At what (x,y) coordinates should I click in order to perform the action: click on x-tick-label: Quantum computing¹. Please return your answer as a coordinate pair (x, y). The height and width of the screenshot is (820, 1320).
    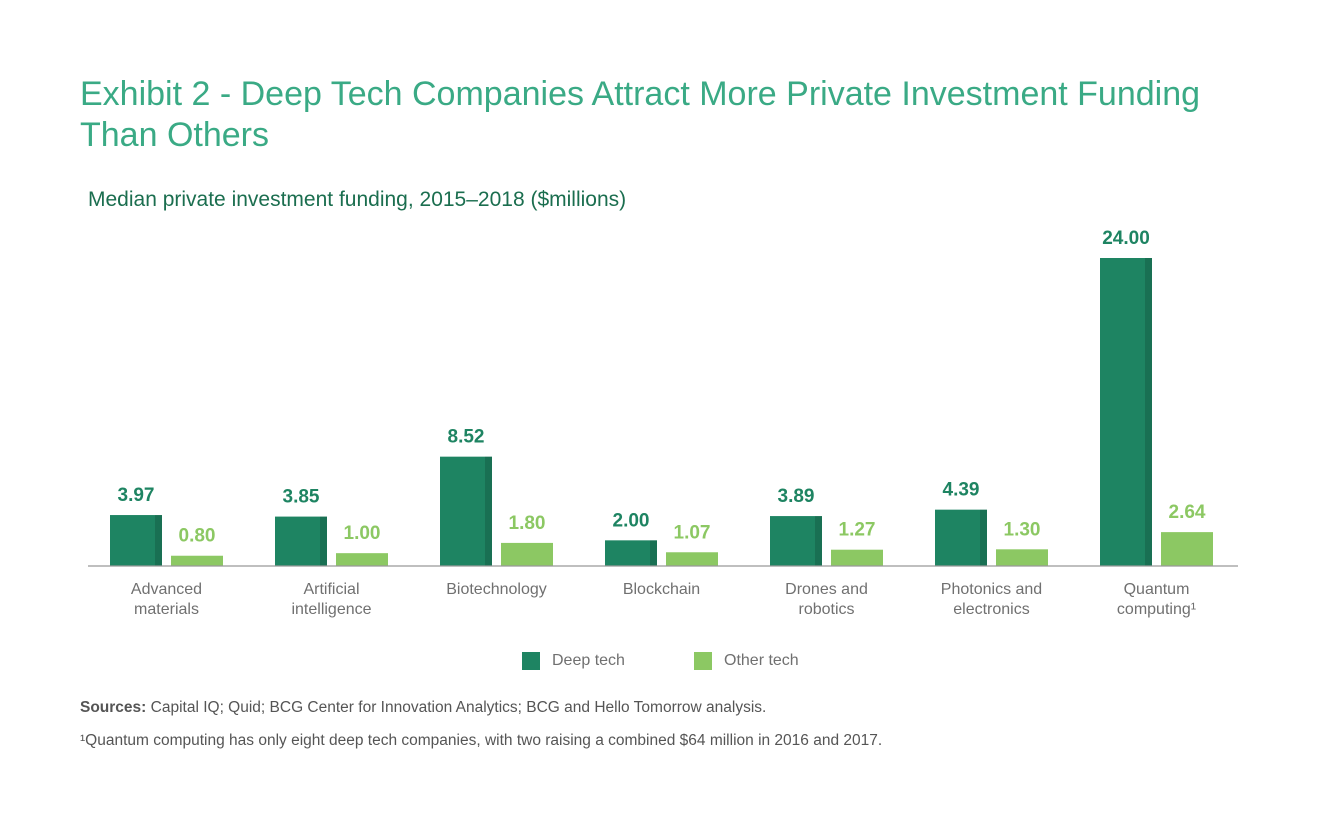
    Looking at the image, I should click on (1156, 599).